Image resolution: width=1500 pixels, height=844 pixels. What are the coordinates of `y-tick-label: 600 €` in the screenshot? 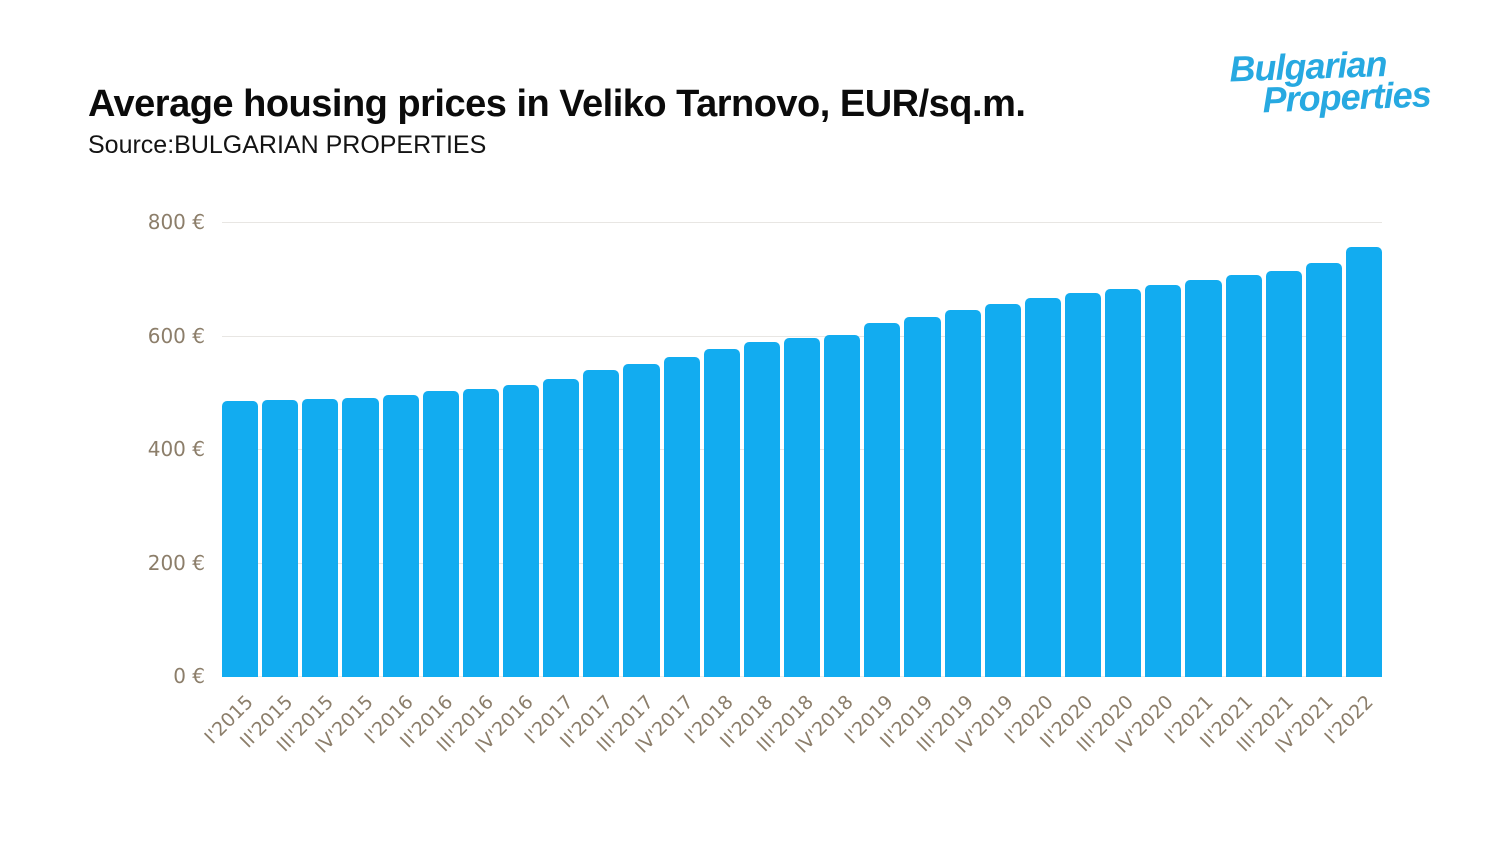 It's located at (176, 335).